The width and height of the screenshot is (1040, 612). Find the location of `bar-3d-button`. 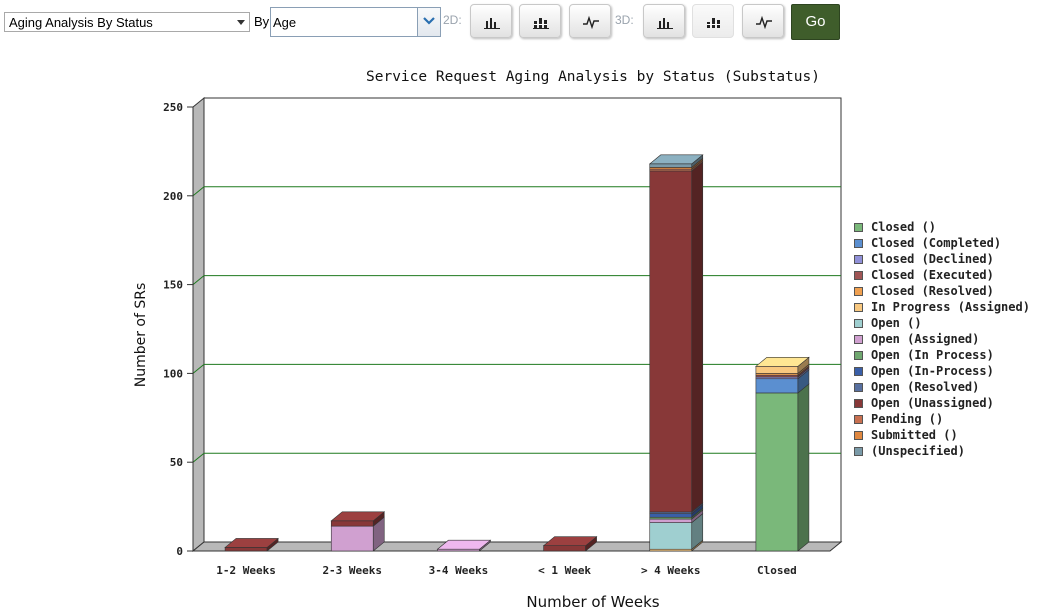

bar-3d-button is located at coordinates (664, 21).